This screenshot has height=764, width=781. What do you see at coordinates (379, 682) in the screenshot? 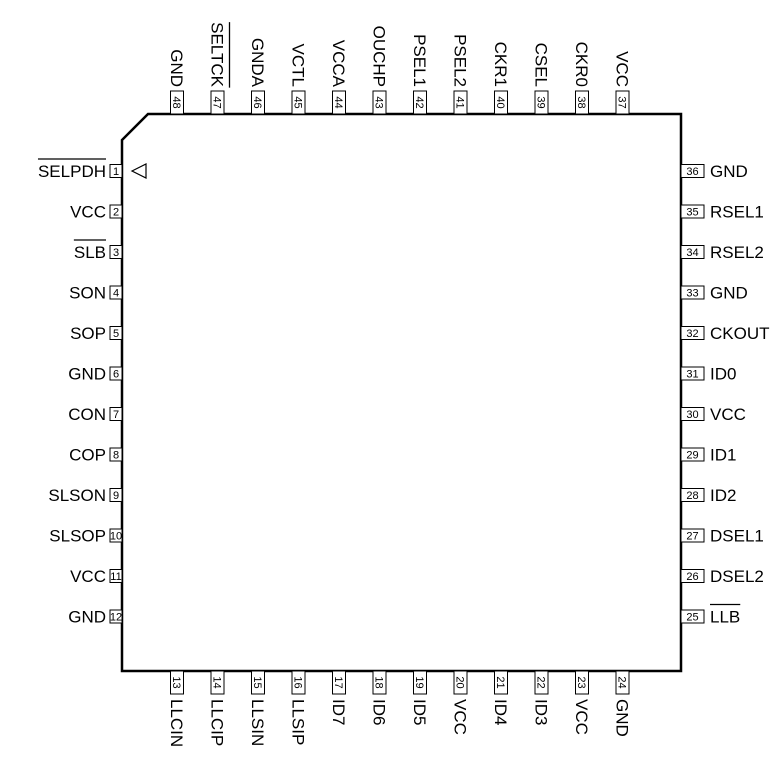
I see `pin-number: 18` at bounding box center [379, 682].